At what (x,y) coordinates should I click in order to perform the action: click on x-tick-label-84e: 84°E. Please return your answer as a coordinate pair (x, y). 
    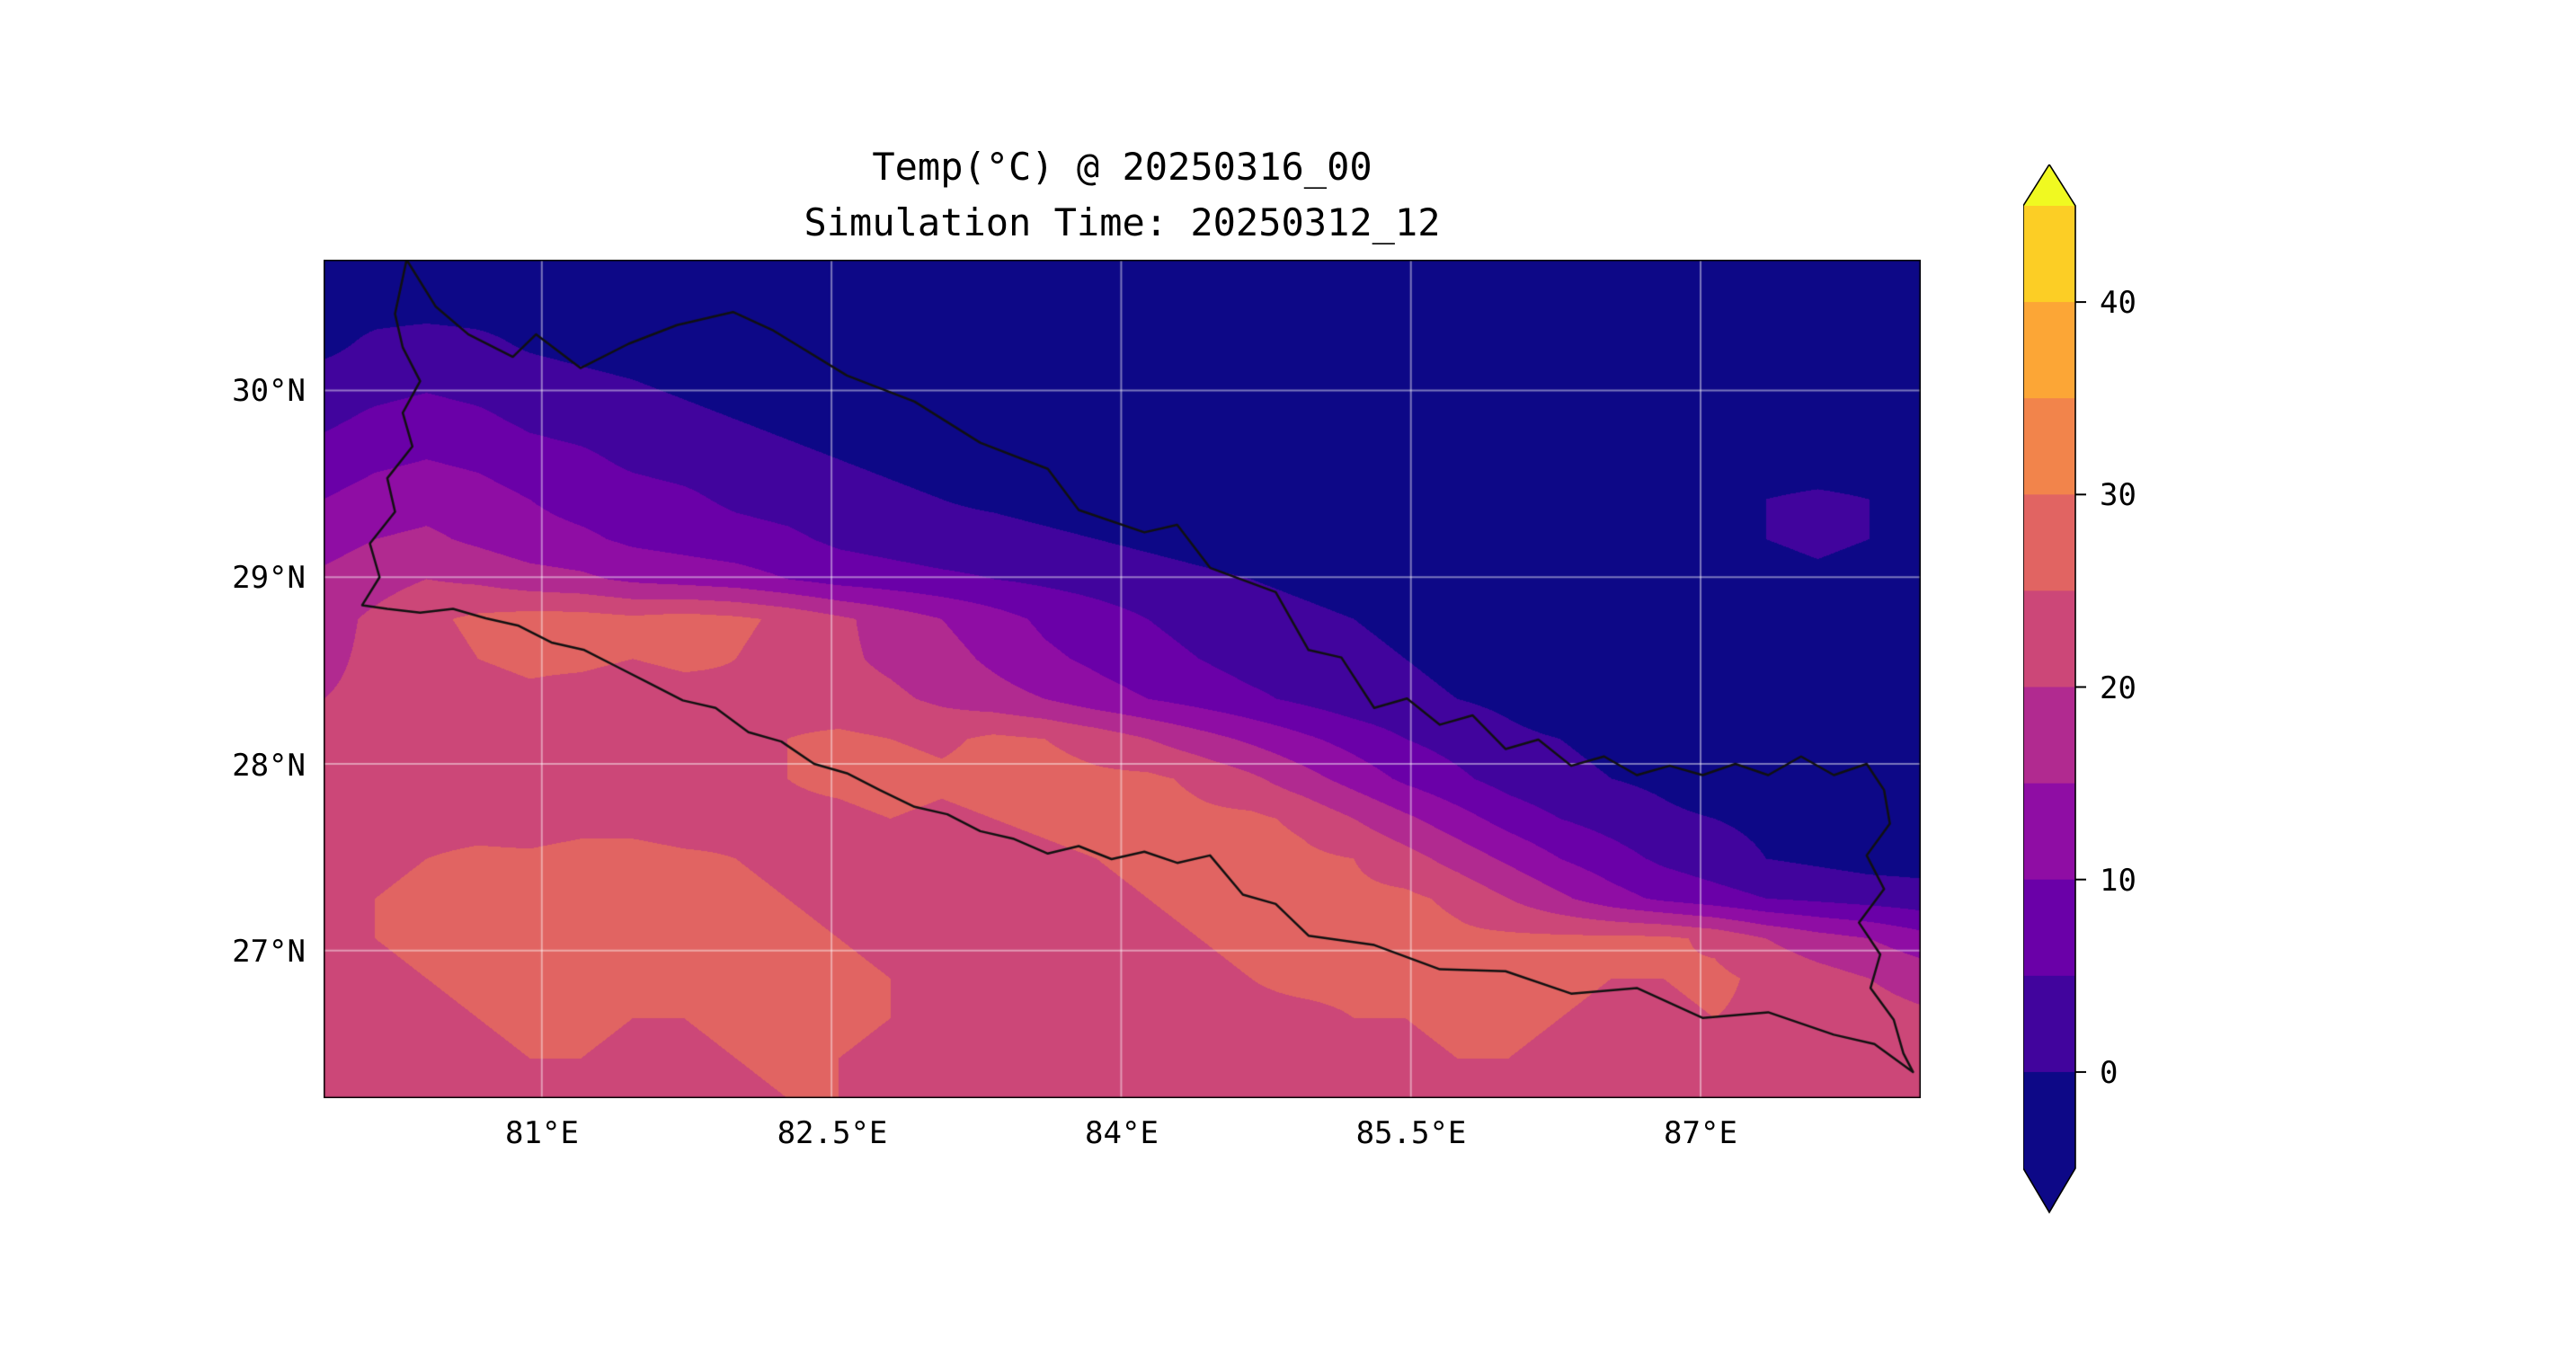
    Looking at the image, I should click on (1122, 1133).